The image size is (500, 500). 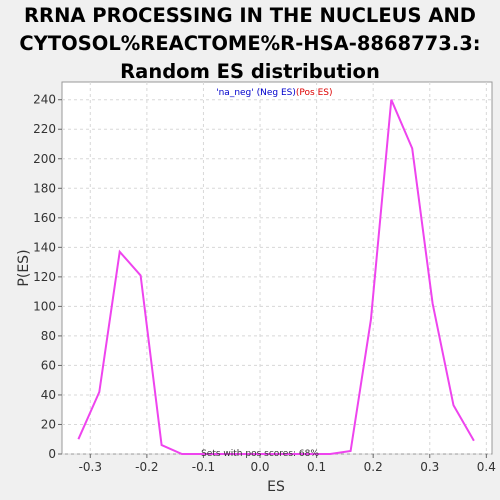 I want to click on chart-title-line-3: Random ES distribution, so click(x=250, y=71).